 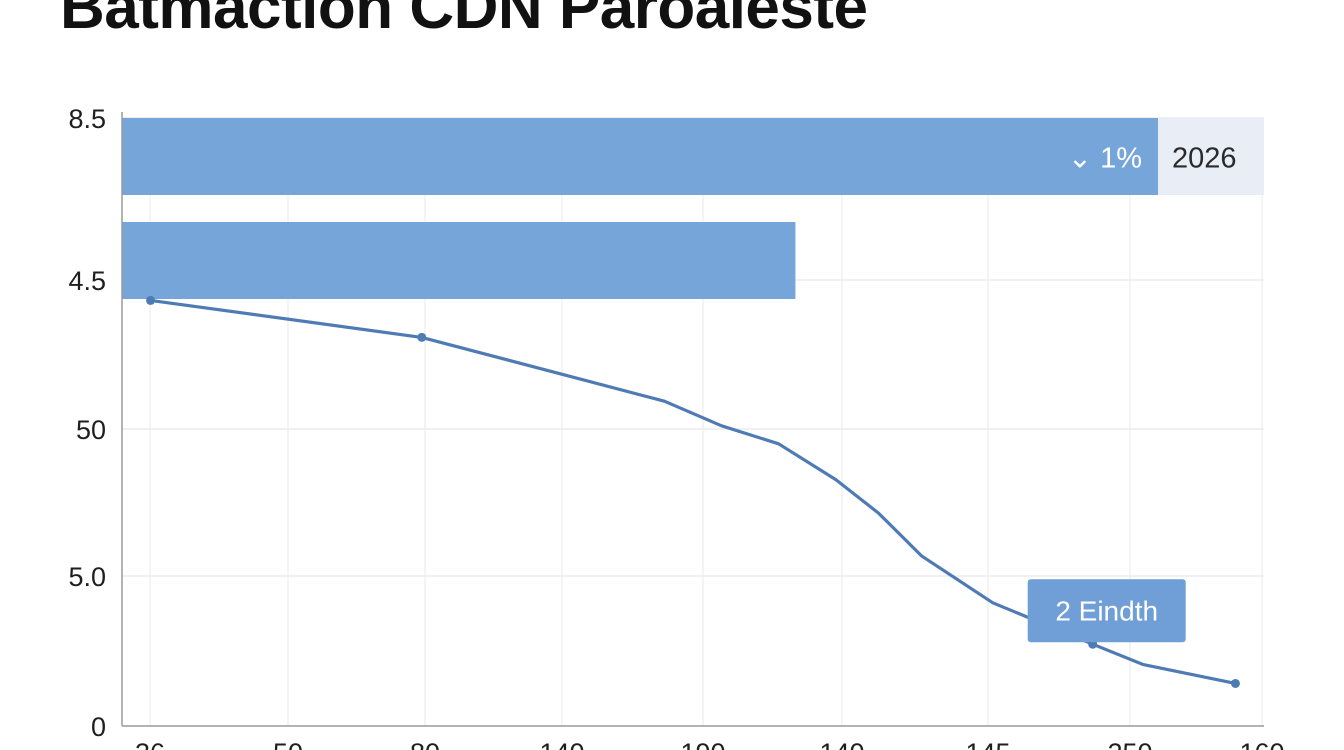 I want to click on x-tick-label: 160, so click(x=1261, y=744).